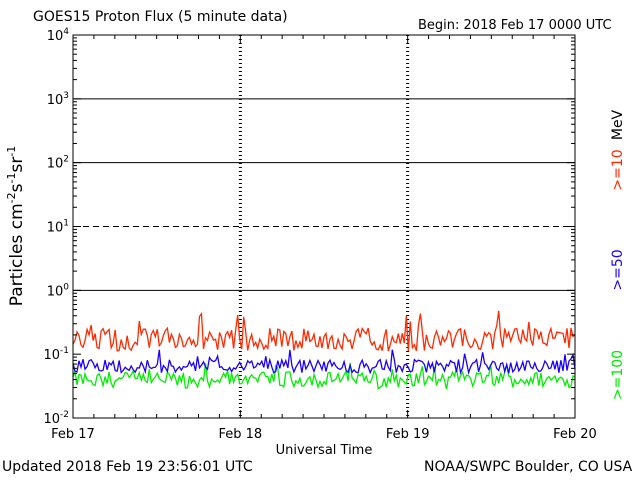 Image resolution: width=640 pixels, height=480 pixels. I want to click on y-tick-label: 10⁻¹, so click(56, 354).